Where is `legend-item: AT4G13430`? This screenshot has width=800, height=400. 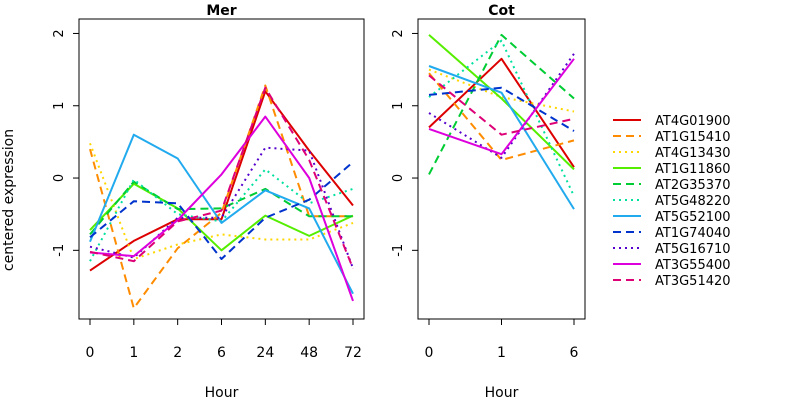 legend-item: AT4G13430 is located at coordinates (672, 153).